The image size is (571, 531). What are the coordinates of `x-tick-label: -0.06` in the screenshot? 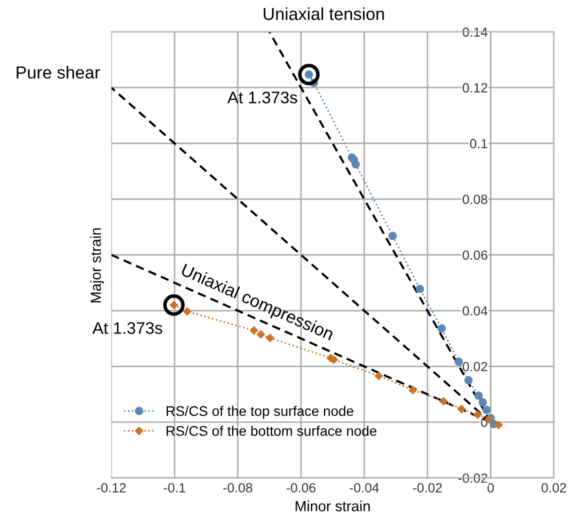 It's located at (301, 487).